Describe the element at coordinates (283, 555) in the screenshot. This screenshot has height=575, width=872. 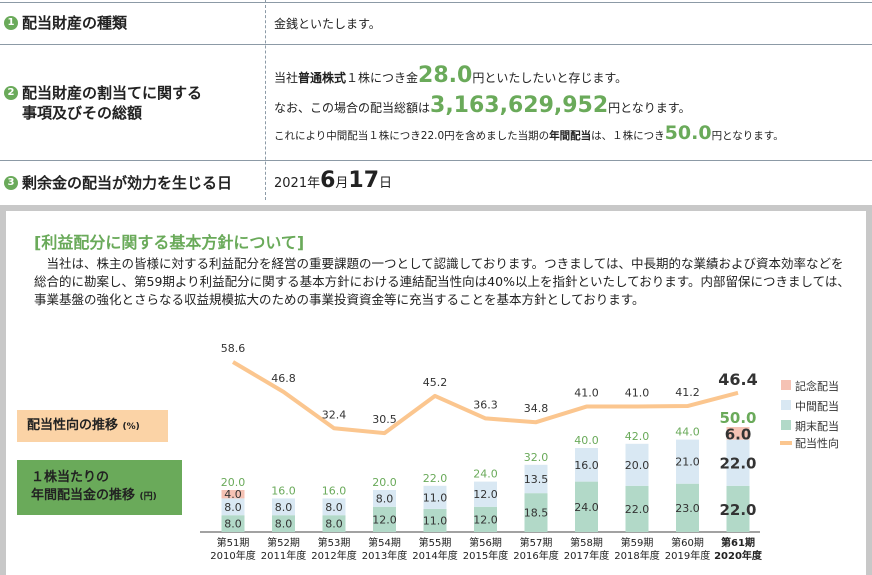
I see `x-tick-year: 2011年度` at that location.